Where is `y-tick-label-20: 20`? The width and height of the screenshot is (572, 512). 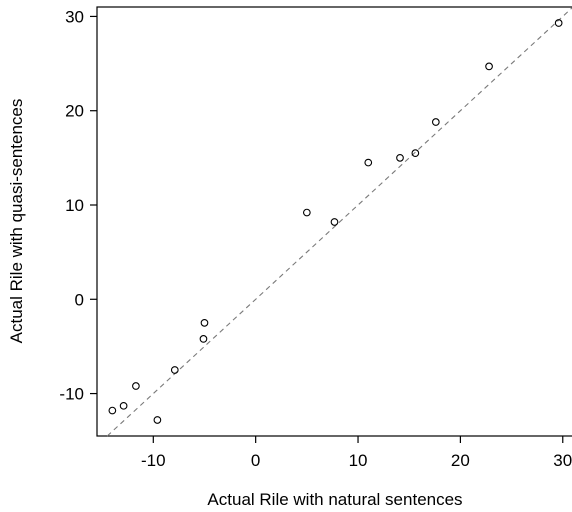
y-tick-label-20: 20 is located at coordinates (74, 111).